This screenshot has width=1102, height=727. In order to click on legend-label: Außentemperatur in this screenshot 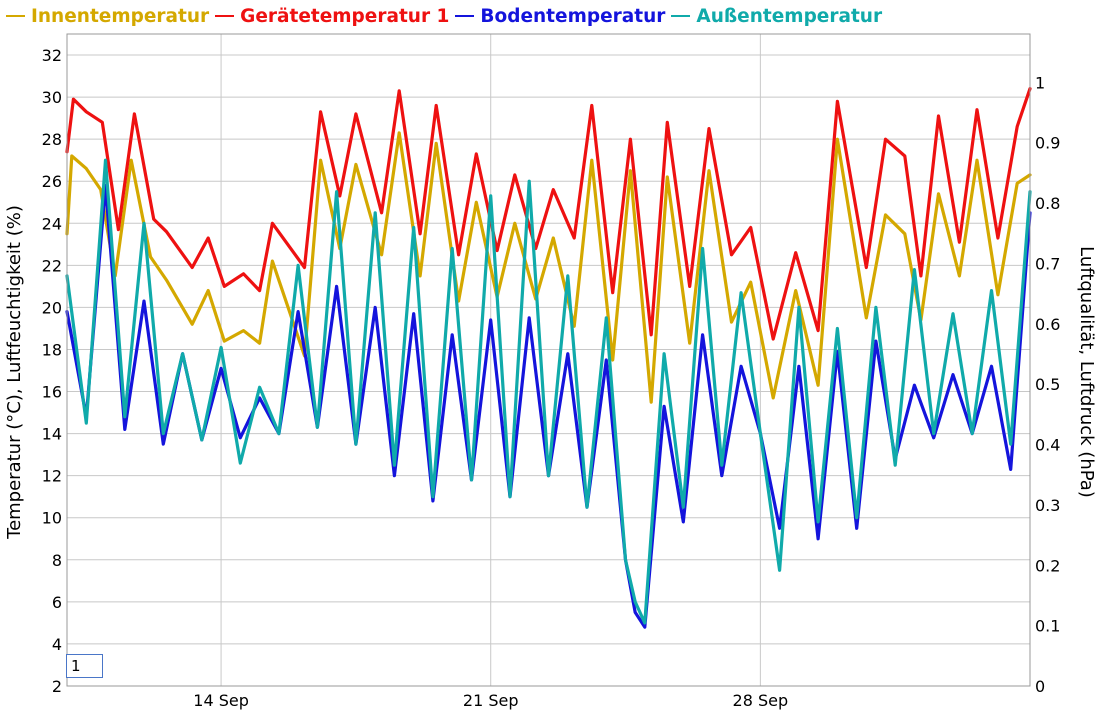, I will do `click(789, 16)`.